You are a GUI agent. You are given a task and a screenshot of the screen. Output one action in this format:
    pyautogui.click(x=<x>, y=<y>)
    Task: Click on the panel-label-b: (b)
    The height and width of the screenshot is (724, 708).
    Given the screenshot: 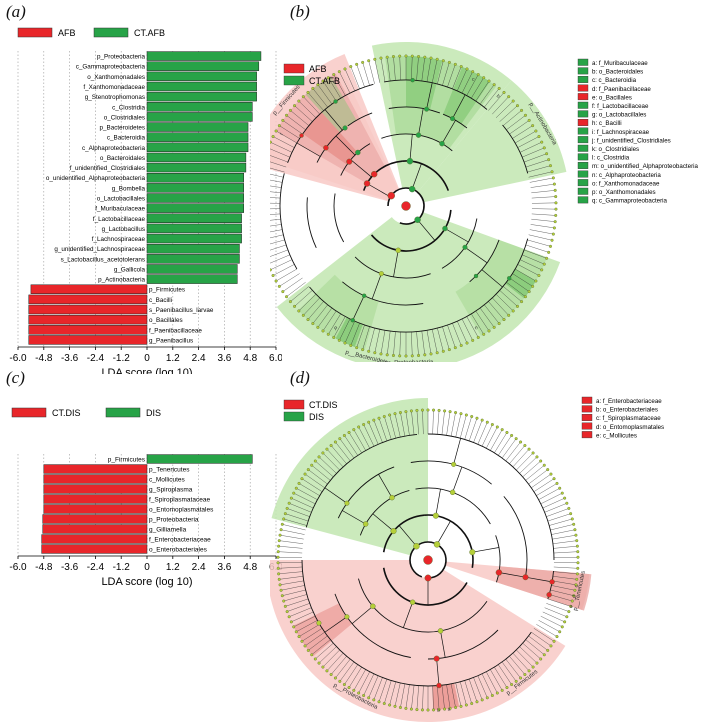 What is the action you would take?
    pyautogui.click(x=300, y=11)
    